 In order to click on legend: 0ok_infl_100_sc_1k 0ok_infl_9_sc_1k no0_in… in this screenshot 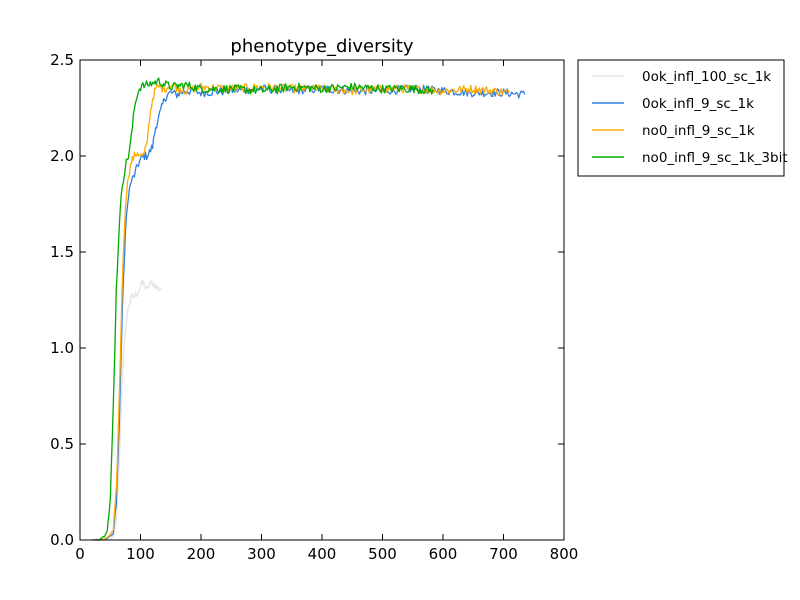, I will do `click(682, 118)`.